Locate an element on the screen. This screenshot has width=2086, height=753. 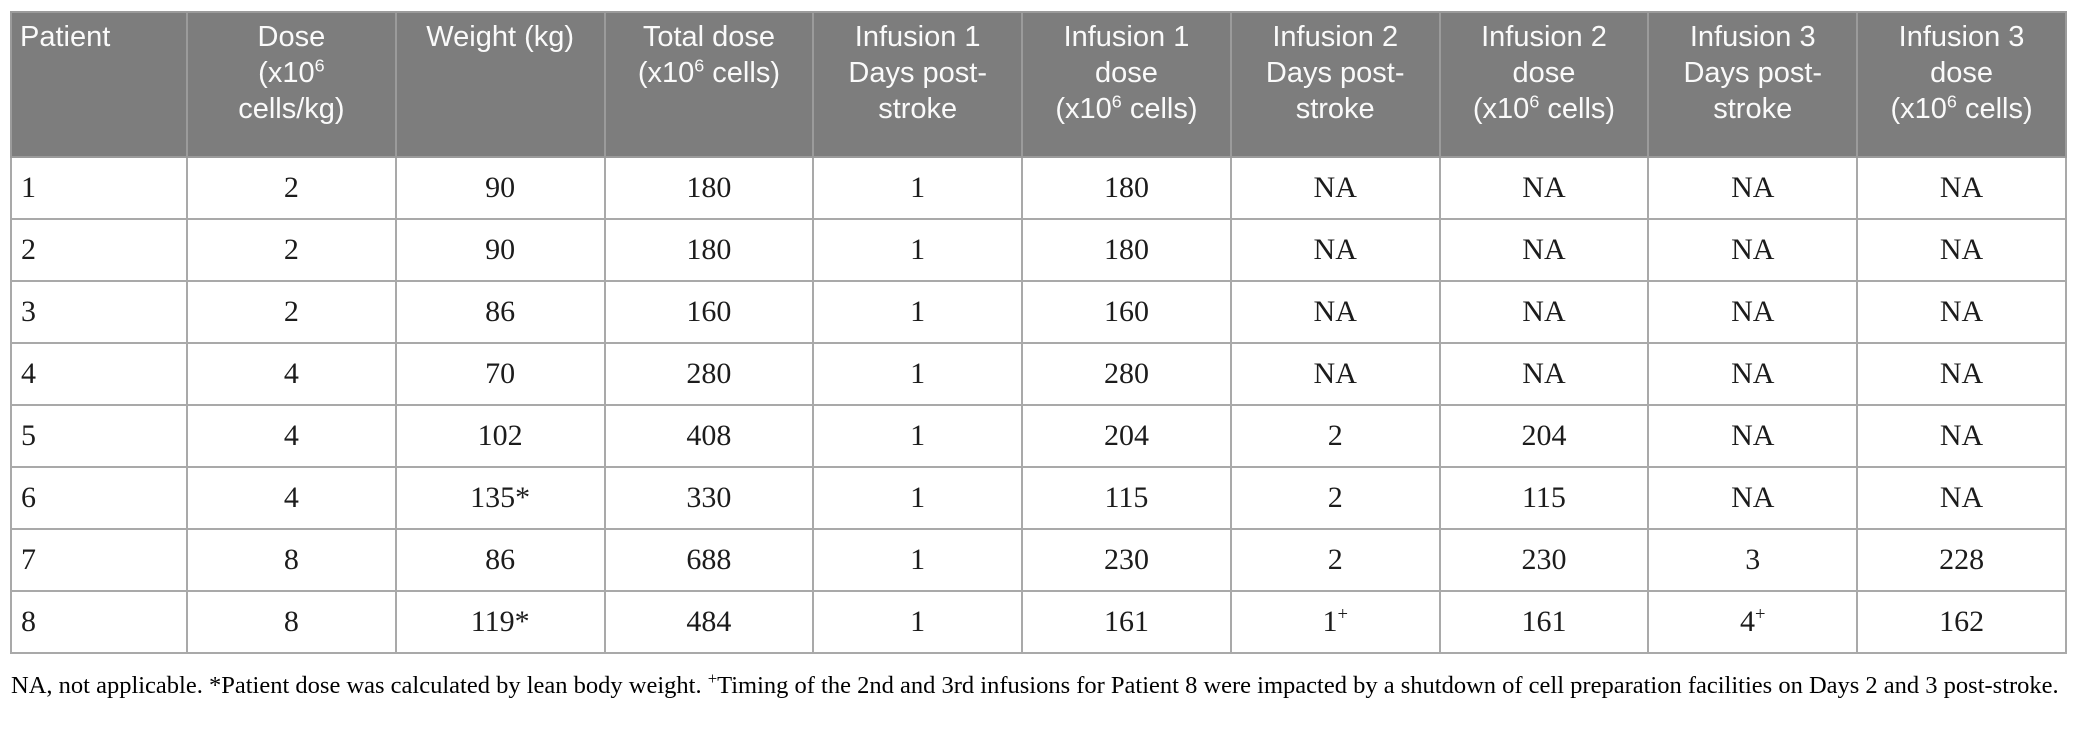
table-row: 1 2 90 180 1 180 NA NA NA NA is located at coordinates (1038, 188).